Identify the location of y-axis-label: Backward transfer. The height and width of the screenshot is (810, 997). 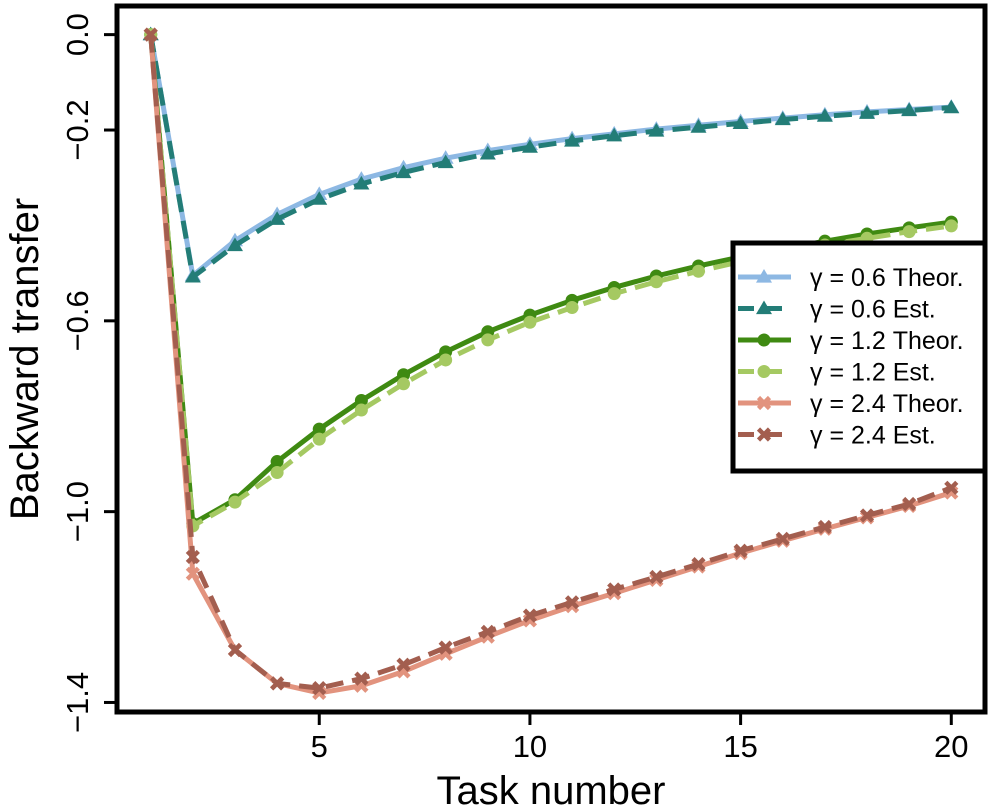
(25, 359).